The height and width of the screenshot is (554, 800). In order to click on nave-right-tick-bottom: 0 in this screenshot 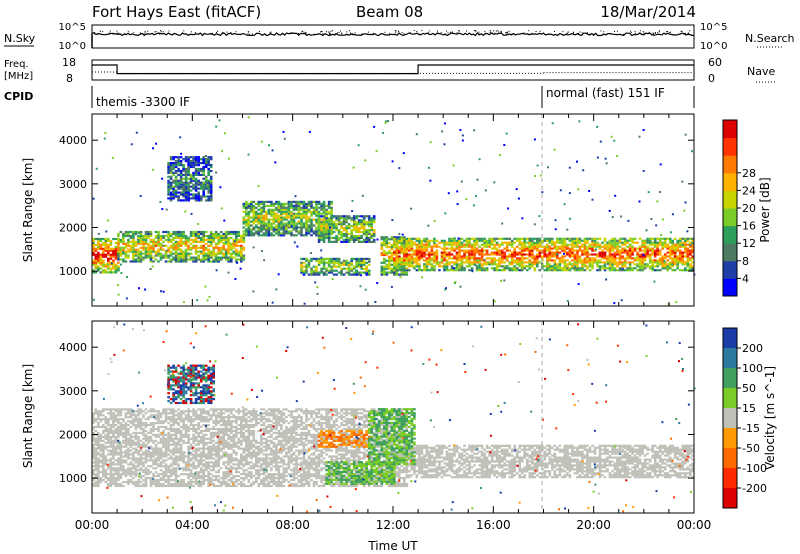, I will do `click(711, 78)`.